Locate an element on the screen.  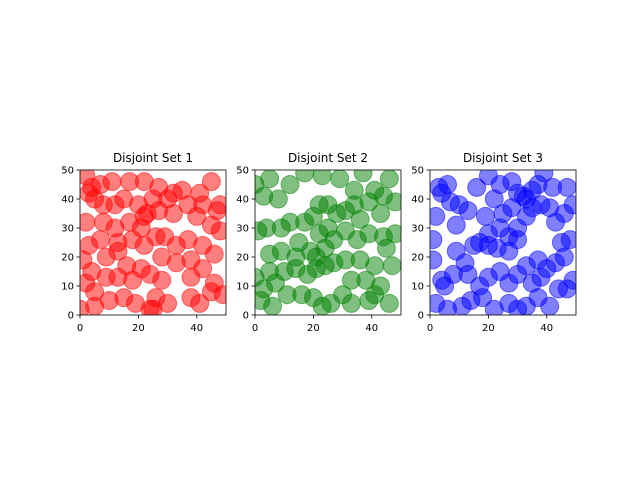
scatter-panel-2: 0 20 40 0 10 20 30 40 50 Disjoint Set 2 is located at coordinates (319, 242).